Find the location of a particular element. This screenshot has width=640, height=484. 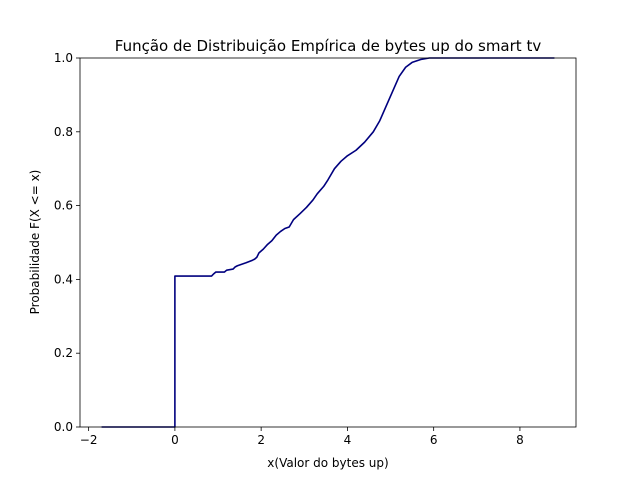

y-tick-label-5: 1.0 is located at coordinates (63, 58).